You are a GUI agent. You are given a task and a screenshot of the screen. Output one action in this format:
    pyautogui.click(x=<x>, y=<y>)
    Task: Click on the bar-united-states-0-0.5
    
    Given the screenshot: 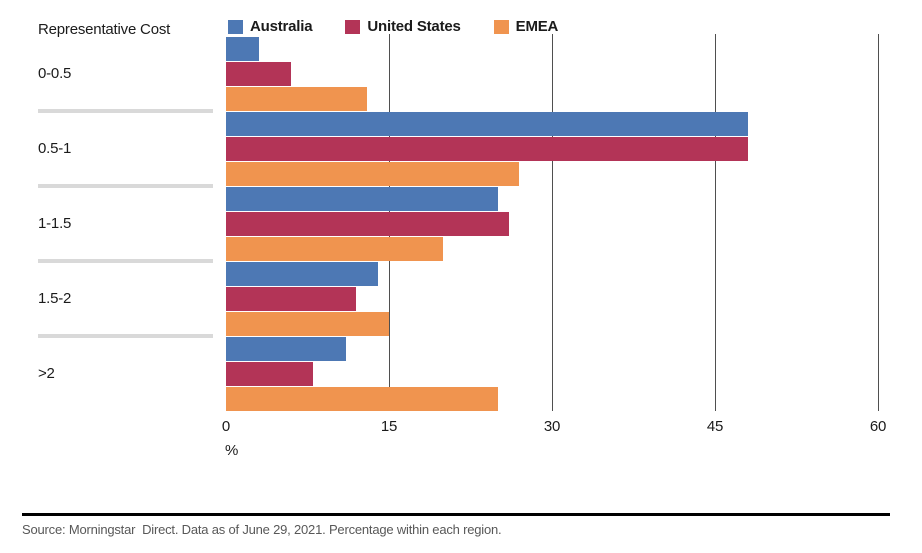 What is the action you would take?
    pyautogui.click(x=259, y=74)
    